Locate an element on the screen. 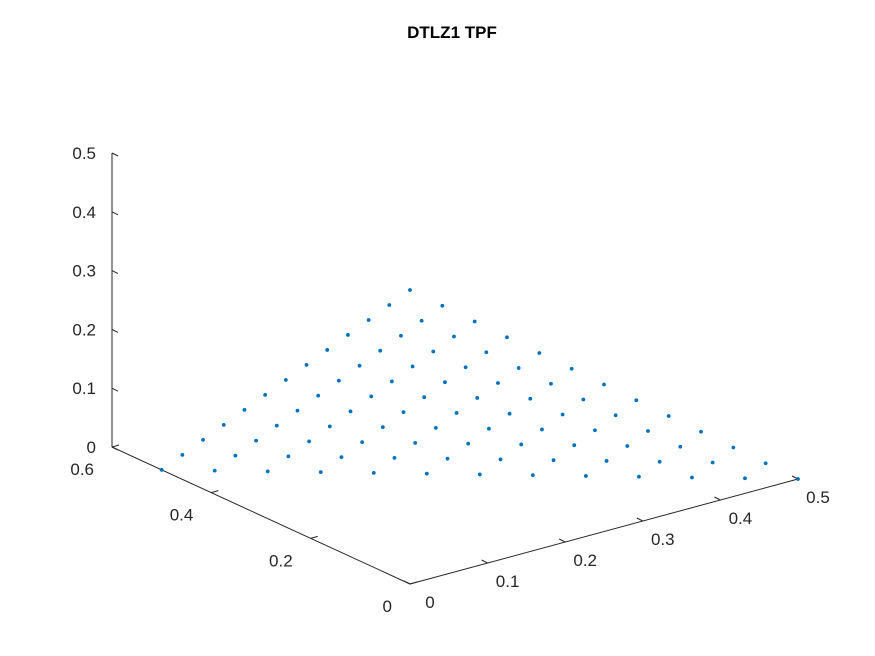 The image size is (875, 656). y-axis-line is located at coordinates (261, 515).